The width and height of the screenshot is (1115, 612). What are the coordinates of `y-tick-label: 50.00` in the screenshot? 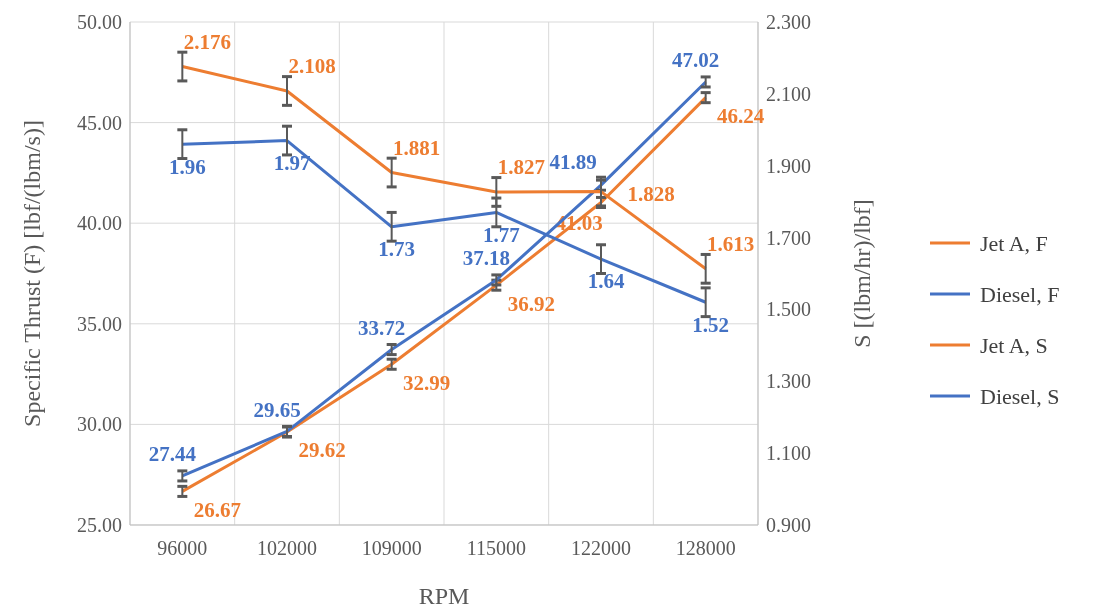 It's located at (99, 22).